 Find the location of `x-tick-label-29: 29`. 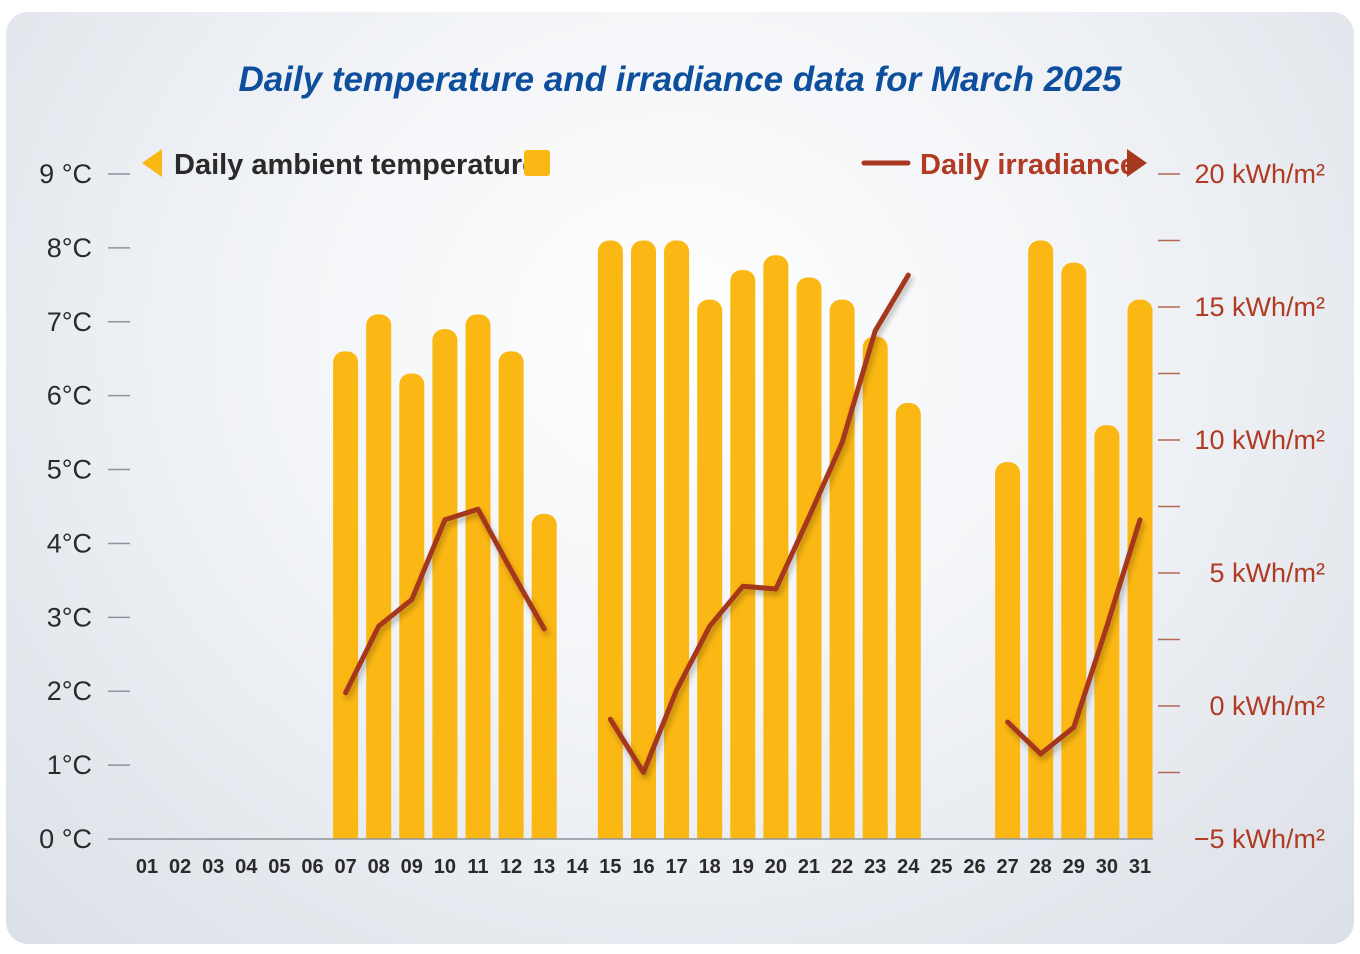

x-tick-label-29: 29 is located at coordinates (1074, 867).